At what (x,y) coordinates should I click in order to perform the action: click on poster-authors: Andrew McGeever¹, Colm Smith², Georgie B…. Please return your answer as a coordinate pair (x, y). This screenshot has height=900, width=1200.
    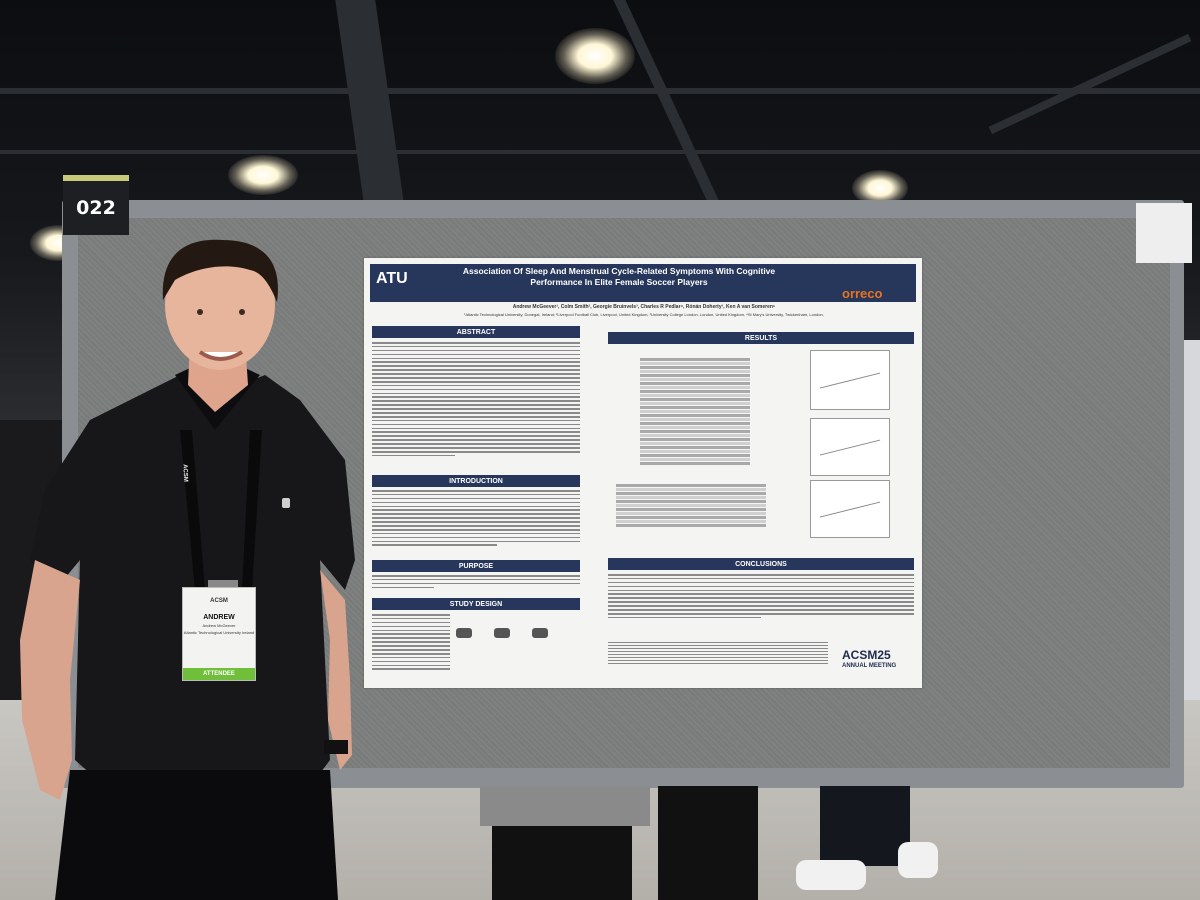
    Looking at the image, I should click on (644, 307).